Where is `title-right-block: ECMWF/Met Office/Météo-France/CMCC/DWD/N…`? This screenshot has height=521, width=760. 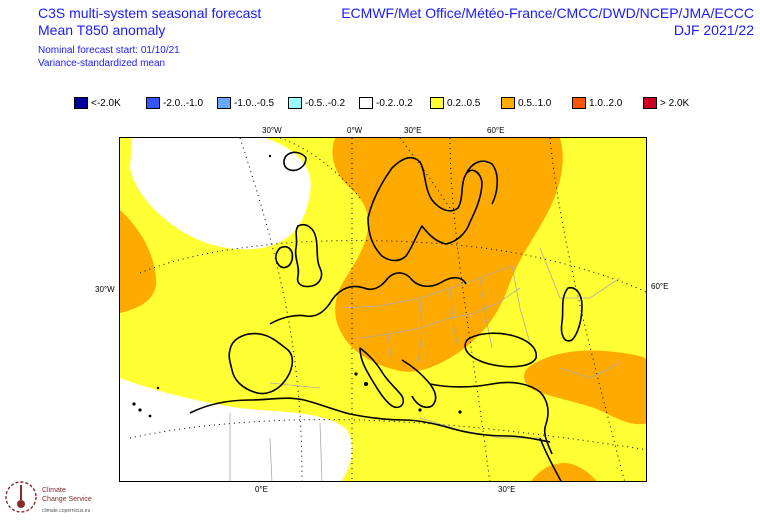
title-right-block: ECMWF/Met Office/Météo-France/CMCC/DWD/N… is located at coordinates (547, 22).